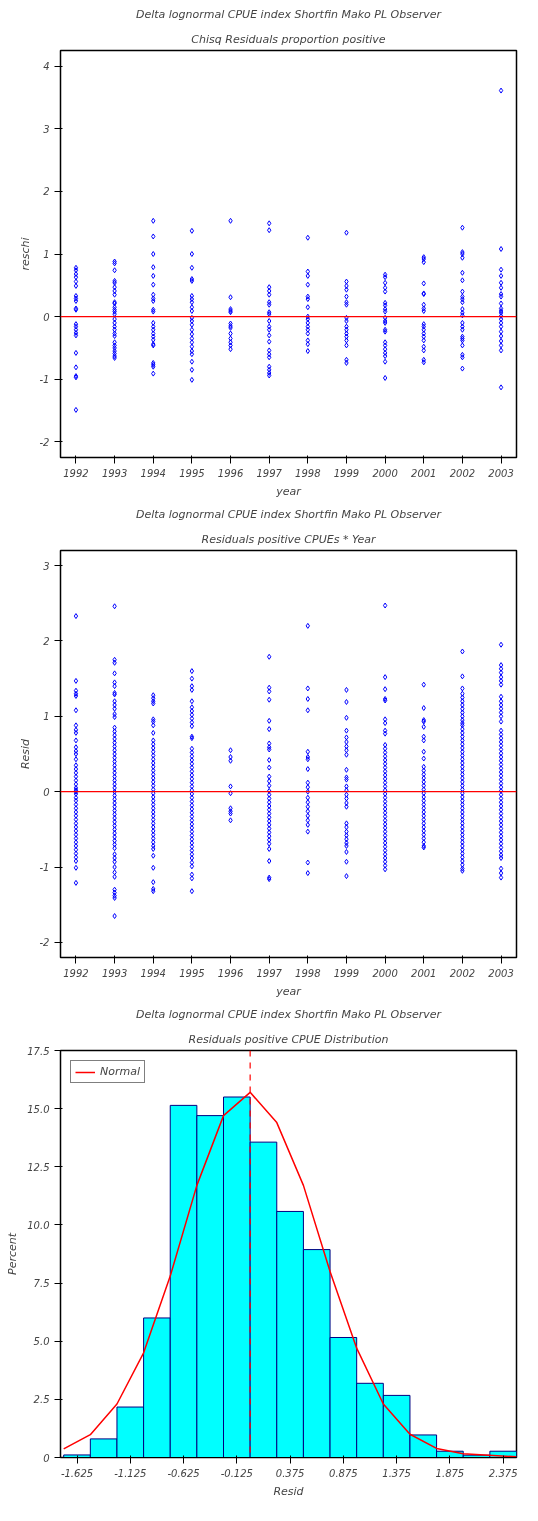 The image size is (538, 1521). What do you see at coordinates (38, 1109) in the screenshot?
I see `y-tick-label: 15.0` at bounding box center [38, 1109].